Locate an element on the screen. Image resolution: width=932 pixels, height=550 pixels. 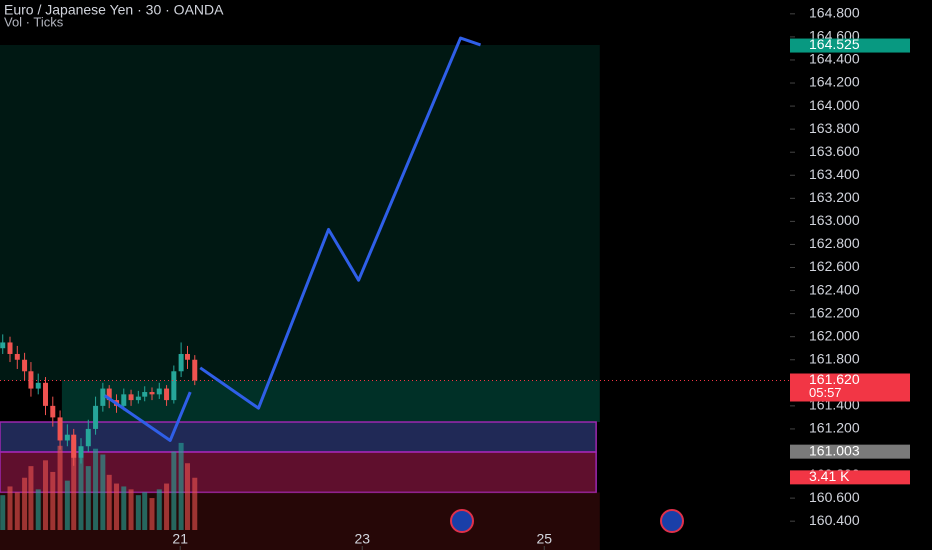
y-tick-label: 161.800 is located at coordinates (834, 358).